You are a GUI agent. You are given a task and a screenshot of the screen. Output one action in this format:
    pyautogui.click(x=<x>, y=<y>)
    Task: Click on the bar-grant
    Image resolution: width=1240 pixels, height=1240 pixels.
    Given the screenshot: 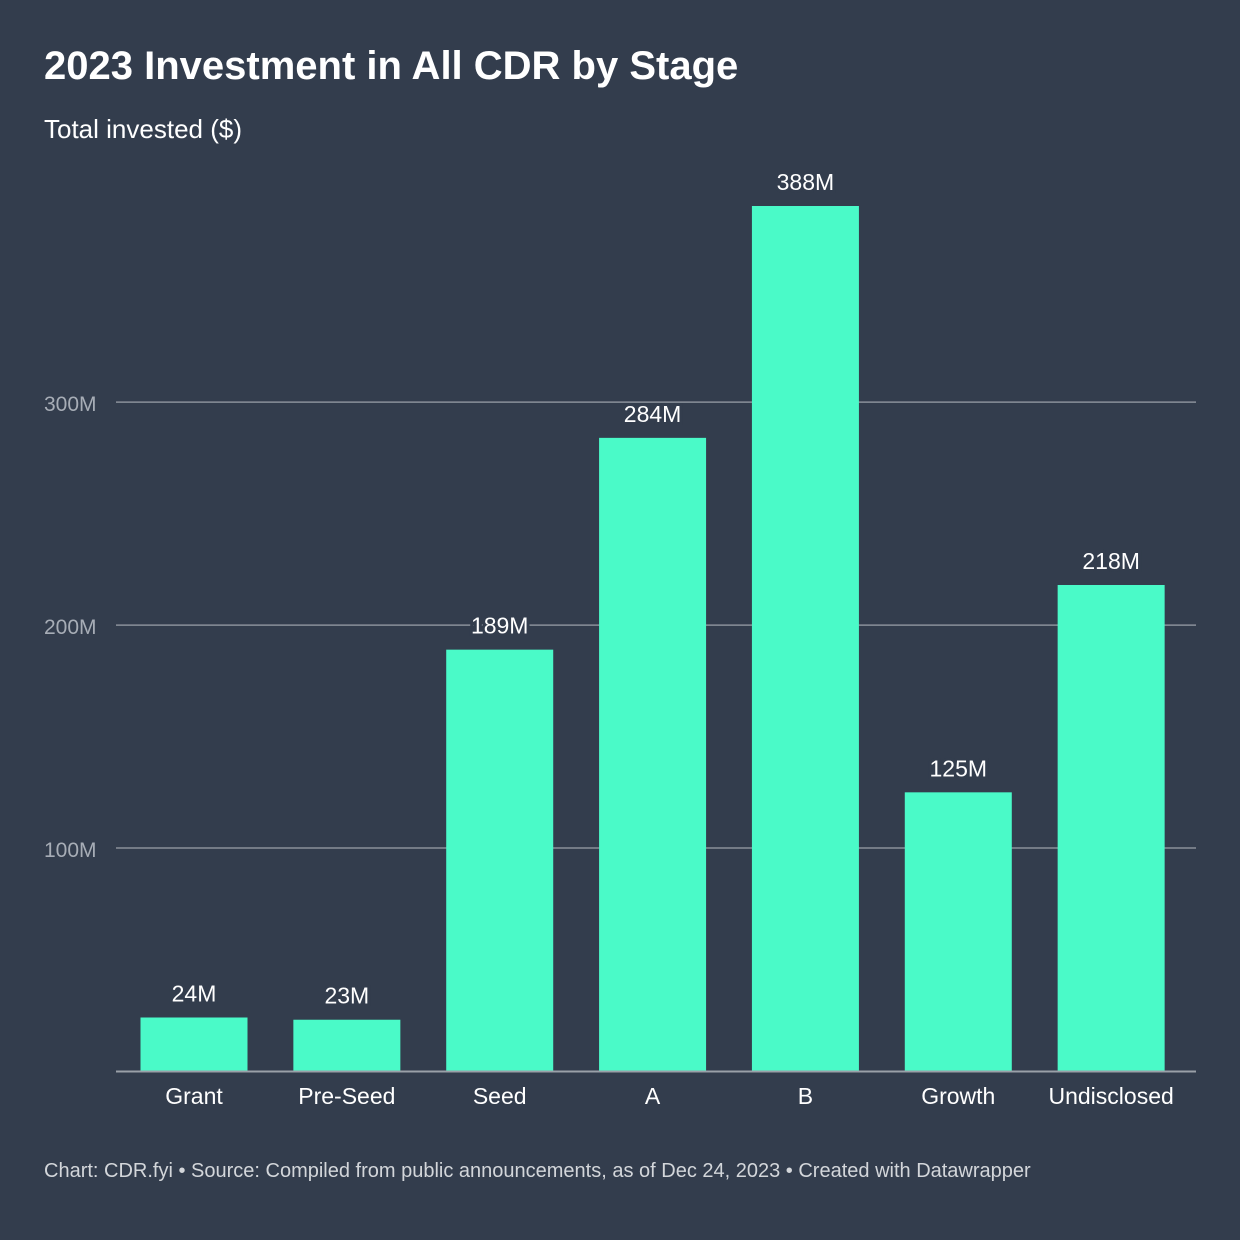 What is the action you would take?
    pyautogui.click(x=194, y=1044)
    